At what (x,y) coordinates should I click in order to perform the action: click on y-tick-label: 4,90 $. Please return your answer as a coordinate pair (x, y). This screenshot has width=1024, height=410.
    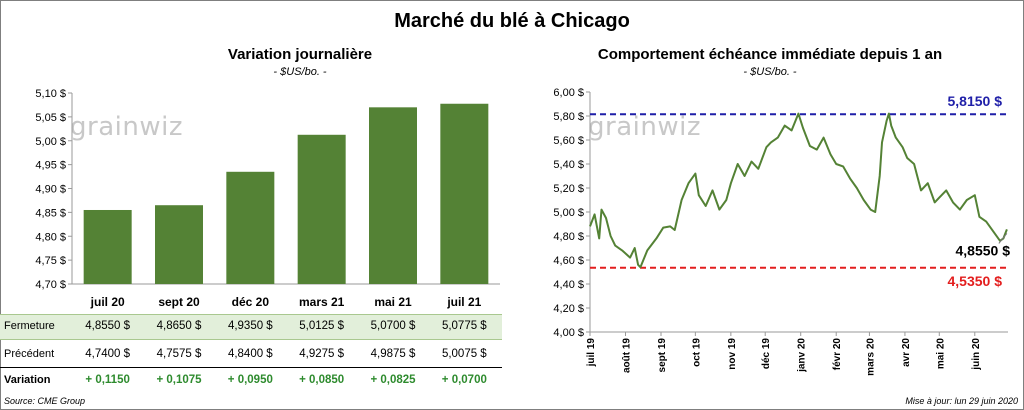
    Looking at the image, I should click on (50, 190).